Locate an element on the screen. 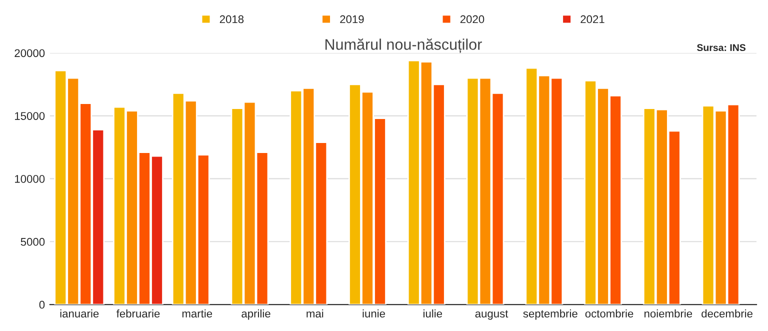 Image resolution: width=768 pixels, height=331 pixels. y-tick-label: 20000 is located at coordinates (29, 53).